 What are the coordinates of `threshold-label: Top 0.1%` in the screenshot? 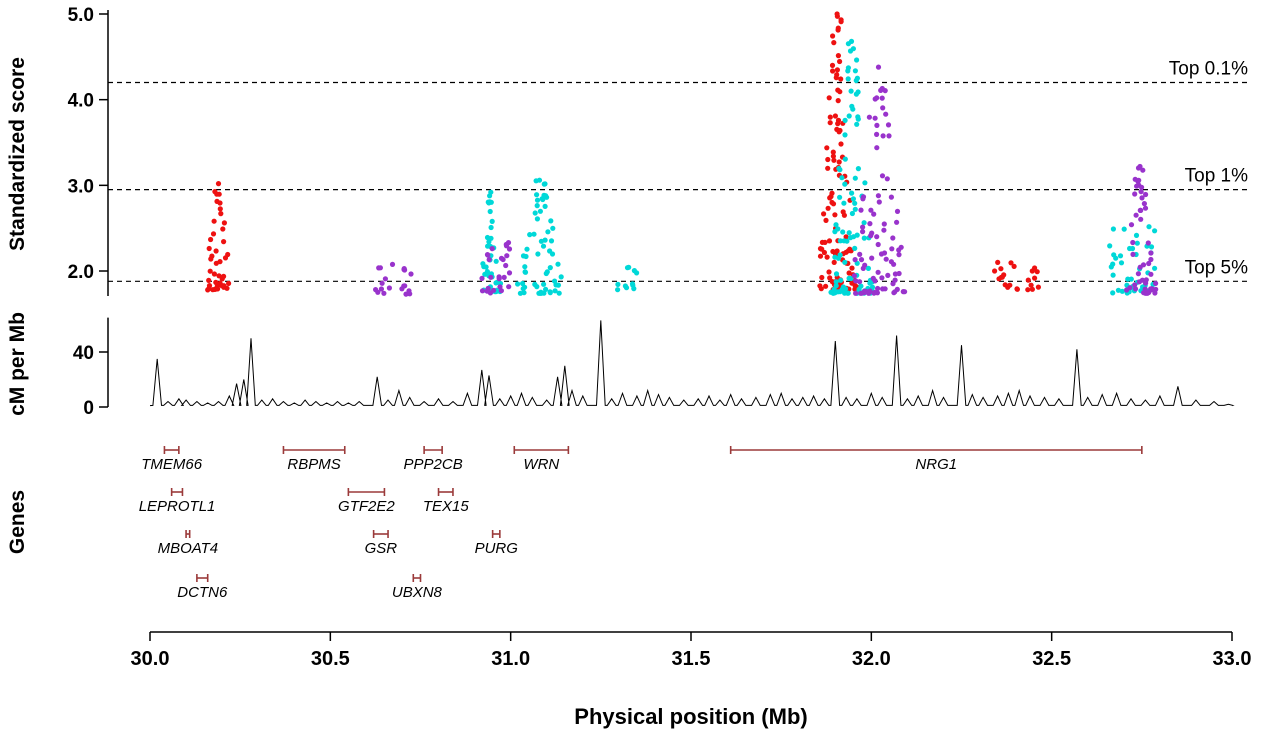 It's located at (1208, 69).